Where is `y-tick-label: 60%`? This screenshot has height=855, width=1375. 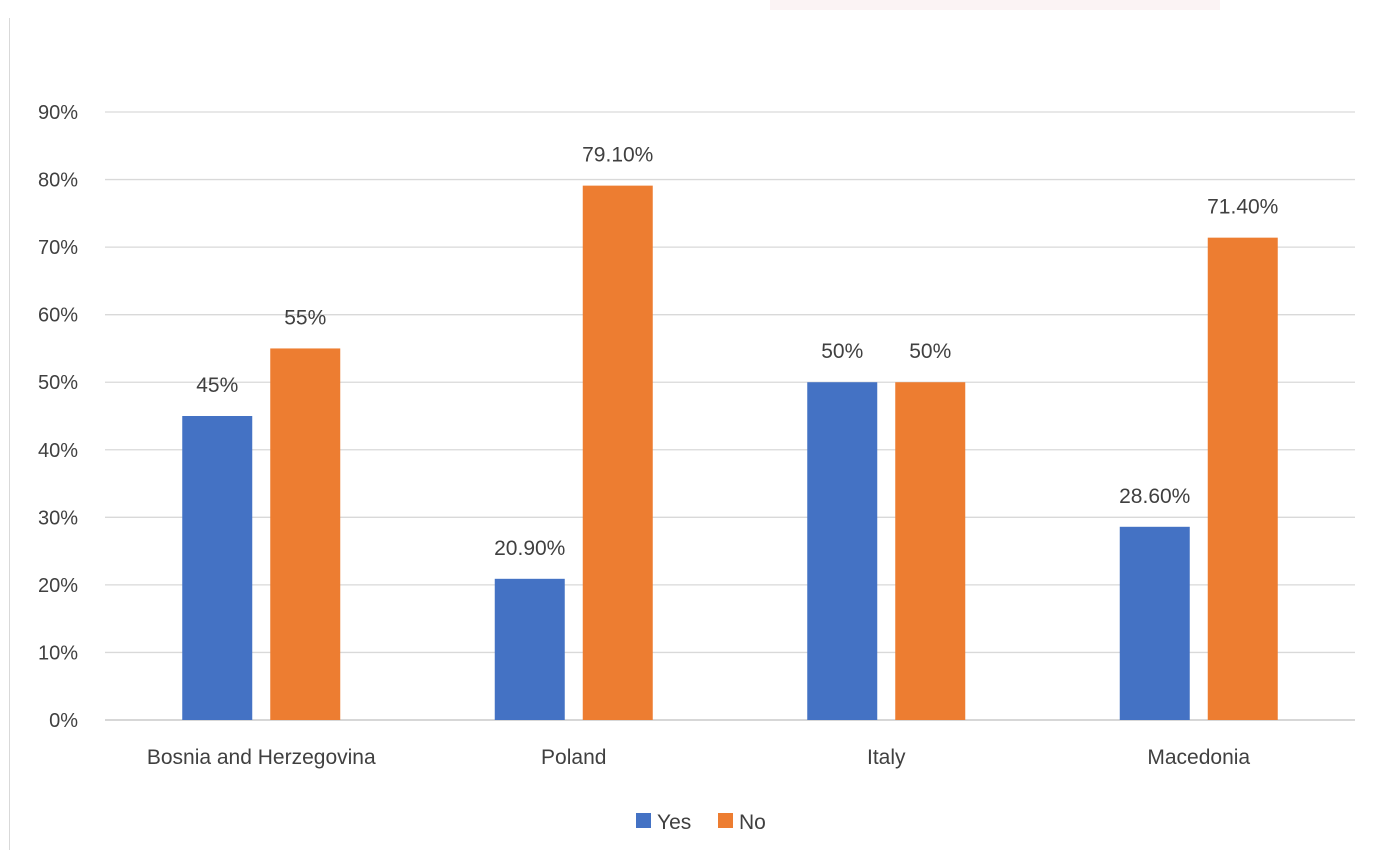
y-tick-label: 60% is located at coordinates (58, 316).